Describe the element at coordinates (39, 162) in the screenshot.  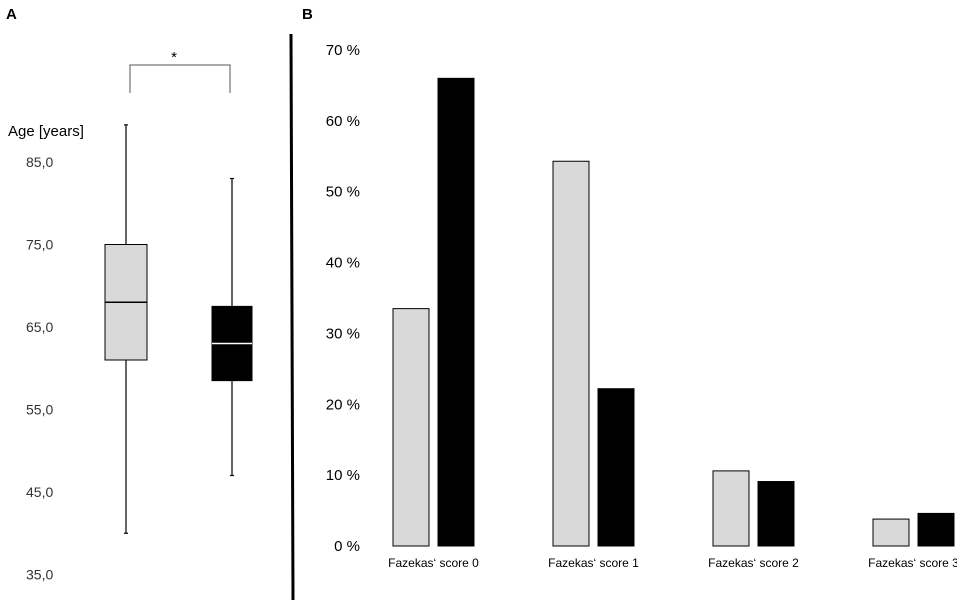
I see `y-tick-label: 85,0` at that location.